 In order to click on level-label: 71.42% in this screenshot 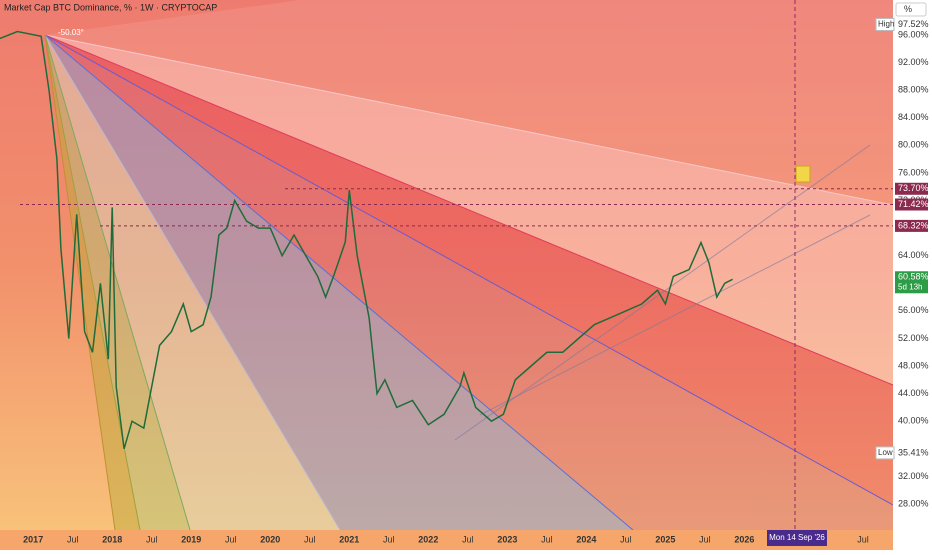, I will do `click(913, 204)`.